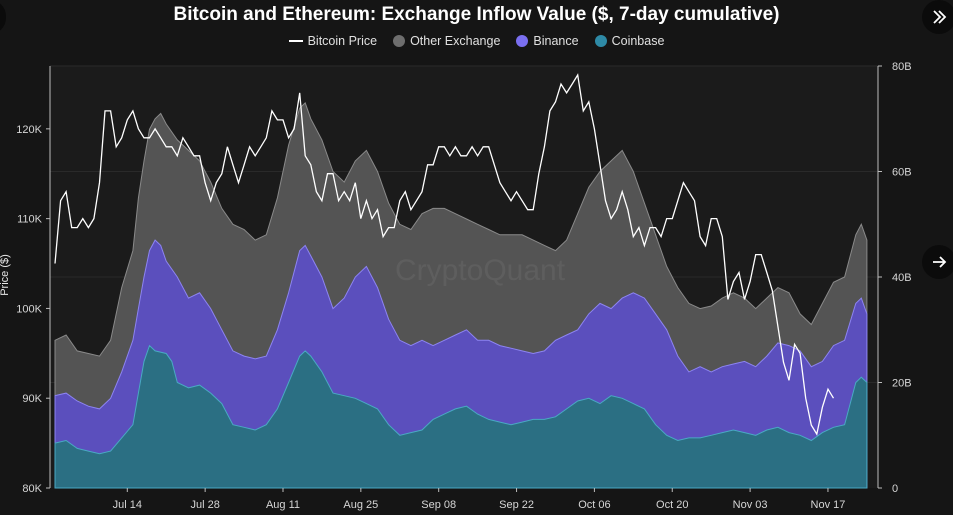 The image size is (953, 515). What do you see at coordinates (32, 399) in the screenshot?
I see `y-tick-label-left: 90K` at bounding box center [32, 399].